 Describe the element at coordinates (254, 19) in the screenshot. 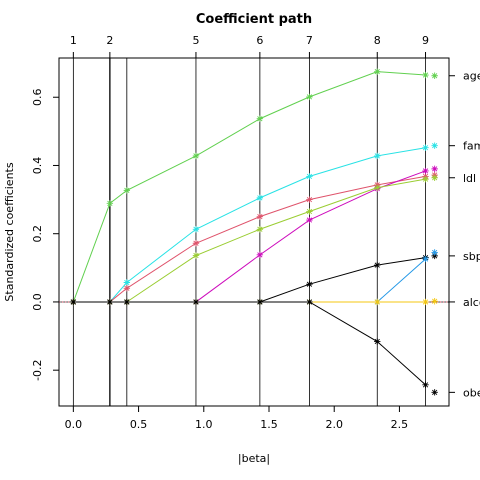

I see `chart-title: Coefficient path` at that location.